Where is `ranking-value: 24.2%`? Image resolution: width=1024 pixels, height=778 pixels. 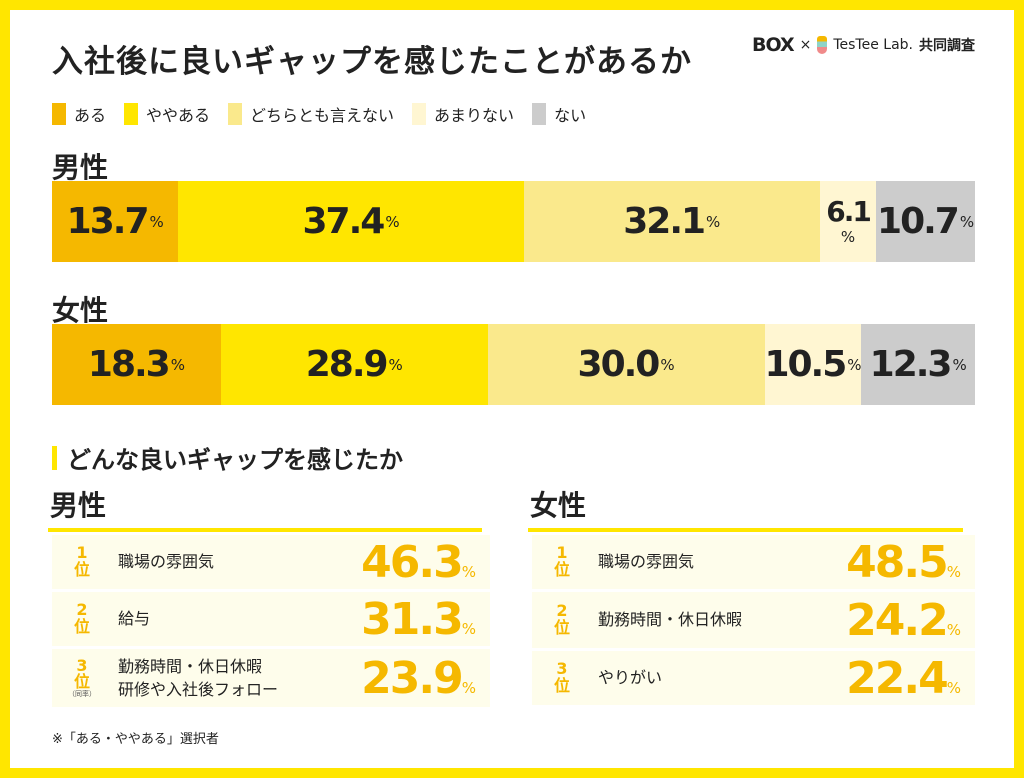
ranking-value: 24.2% is located at coordinates (910, 620).